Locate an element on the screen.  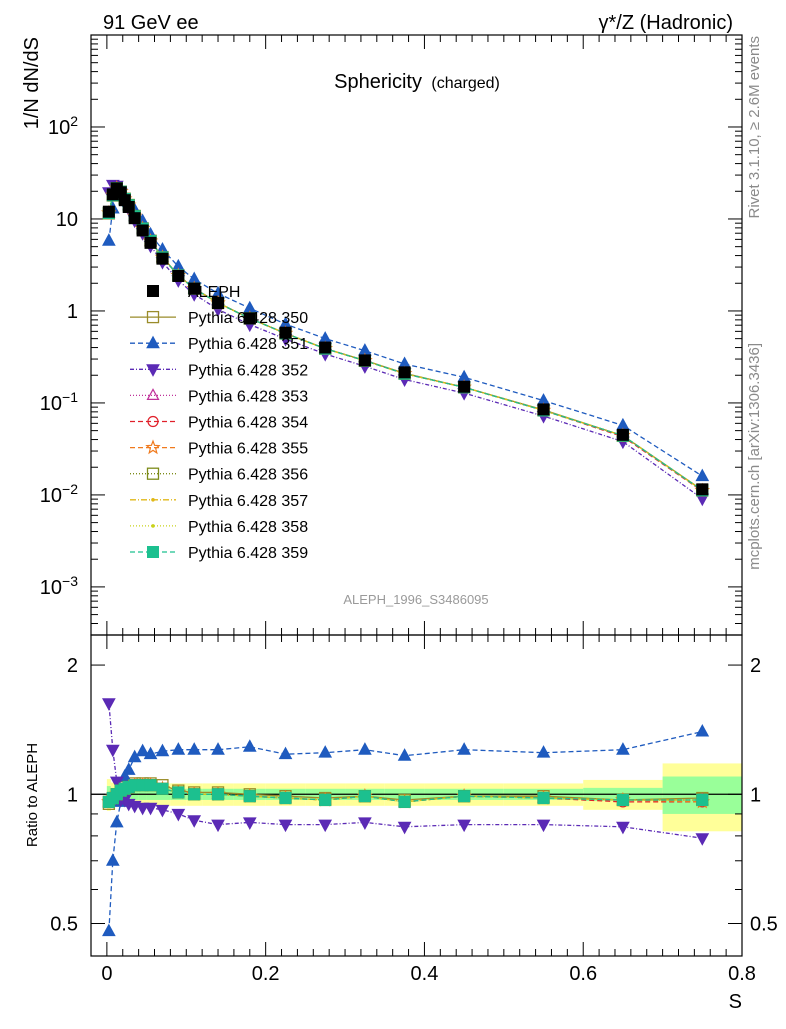
legend-label: ALEPH is located at coordinates (214, 292).